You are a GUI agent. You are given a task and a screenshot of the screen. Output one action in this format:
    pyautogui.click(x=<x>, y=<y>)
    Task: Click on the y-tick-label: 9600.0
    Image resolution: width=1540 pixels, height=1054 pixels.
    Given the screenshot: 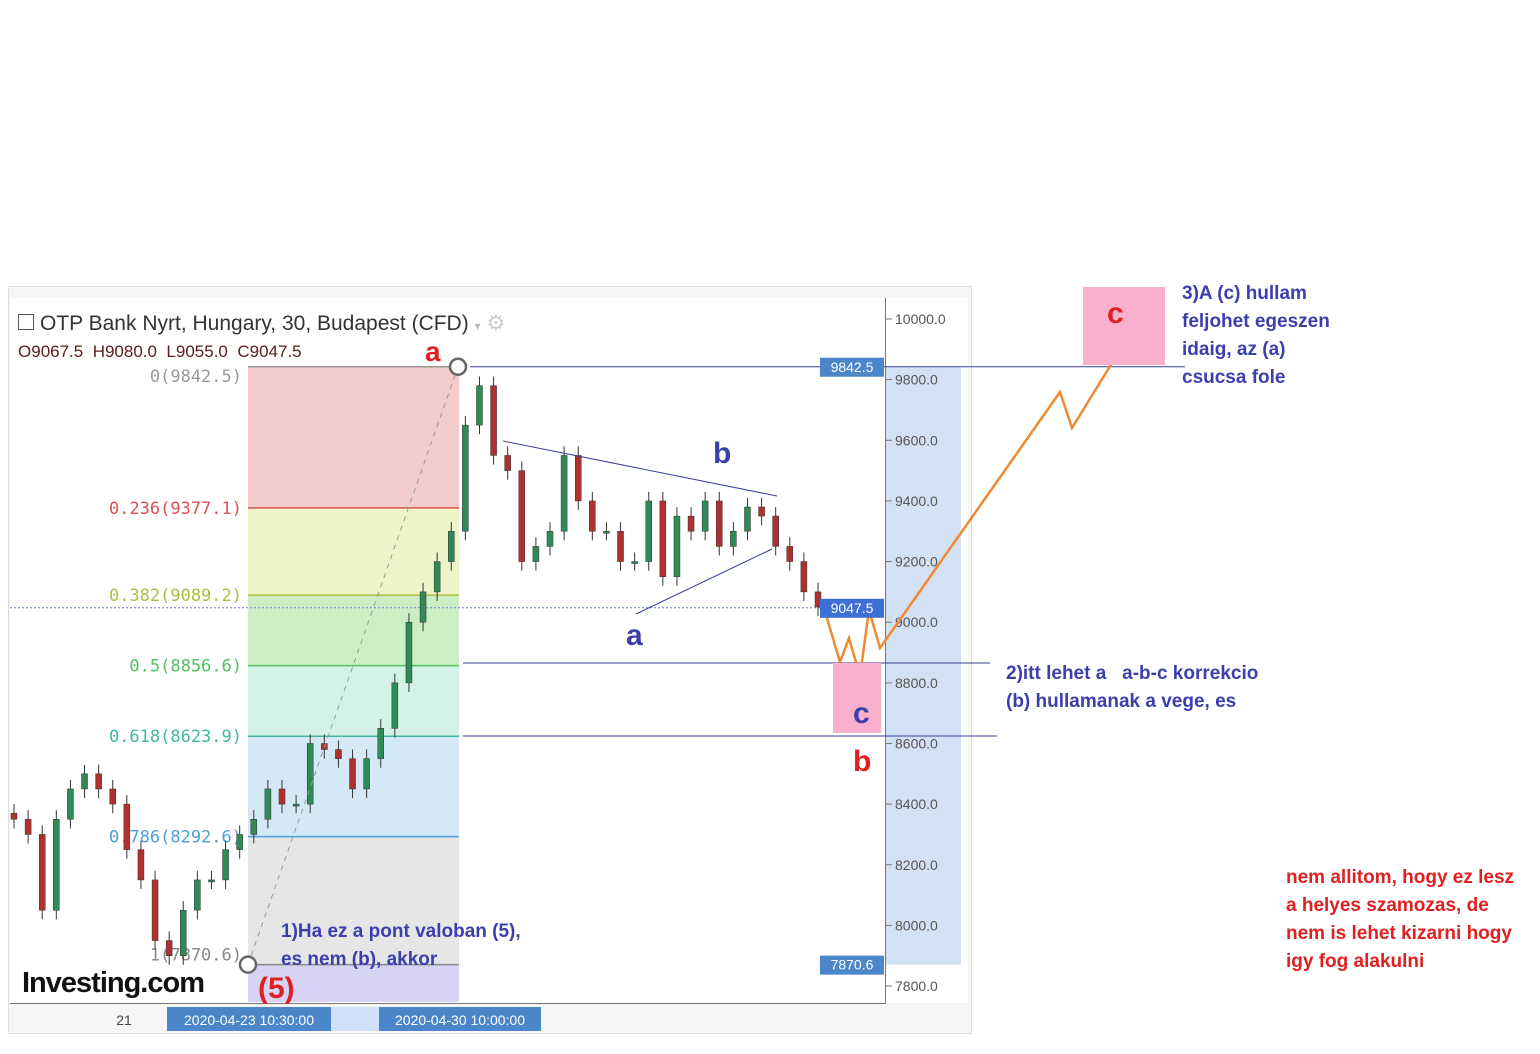 What is the action you would take?
    pyautogui.click(x=916, y=440)
    